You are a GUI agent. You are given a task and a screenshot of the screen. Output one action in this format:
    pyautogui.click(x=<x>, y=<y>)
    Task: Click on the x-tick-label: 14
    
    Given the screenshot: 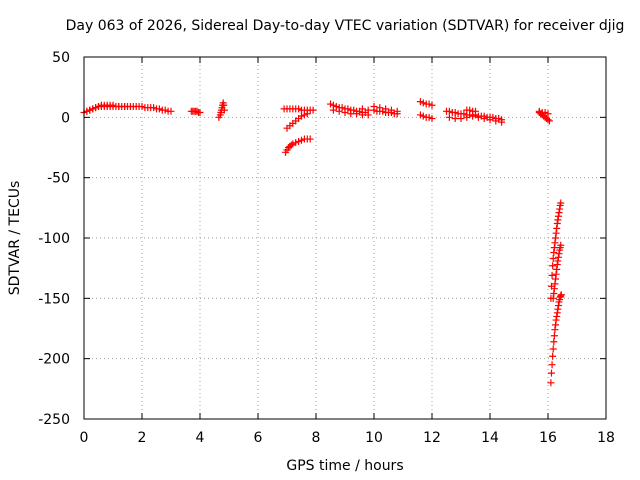 What is the action you would take?
    pyautogui.click(x=490, y=438)
    